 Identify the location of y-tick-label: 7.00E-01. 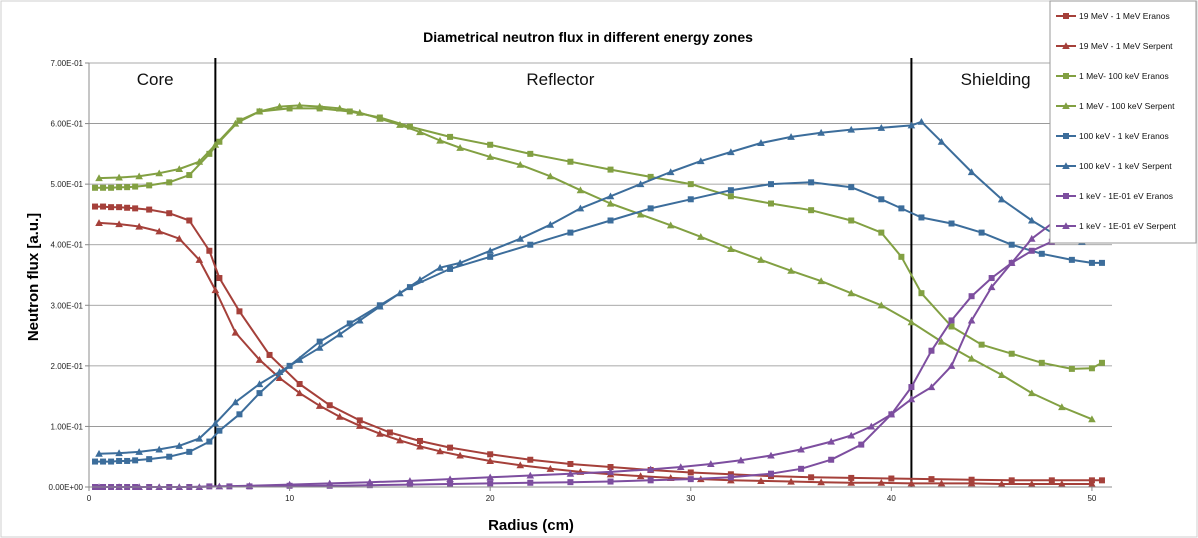
(67, 63).